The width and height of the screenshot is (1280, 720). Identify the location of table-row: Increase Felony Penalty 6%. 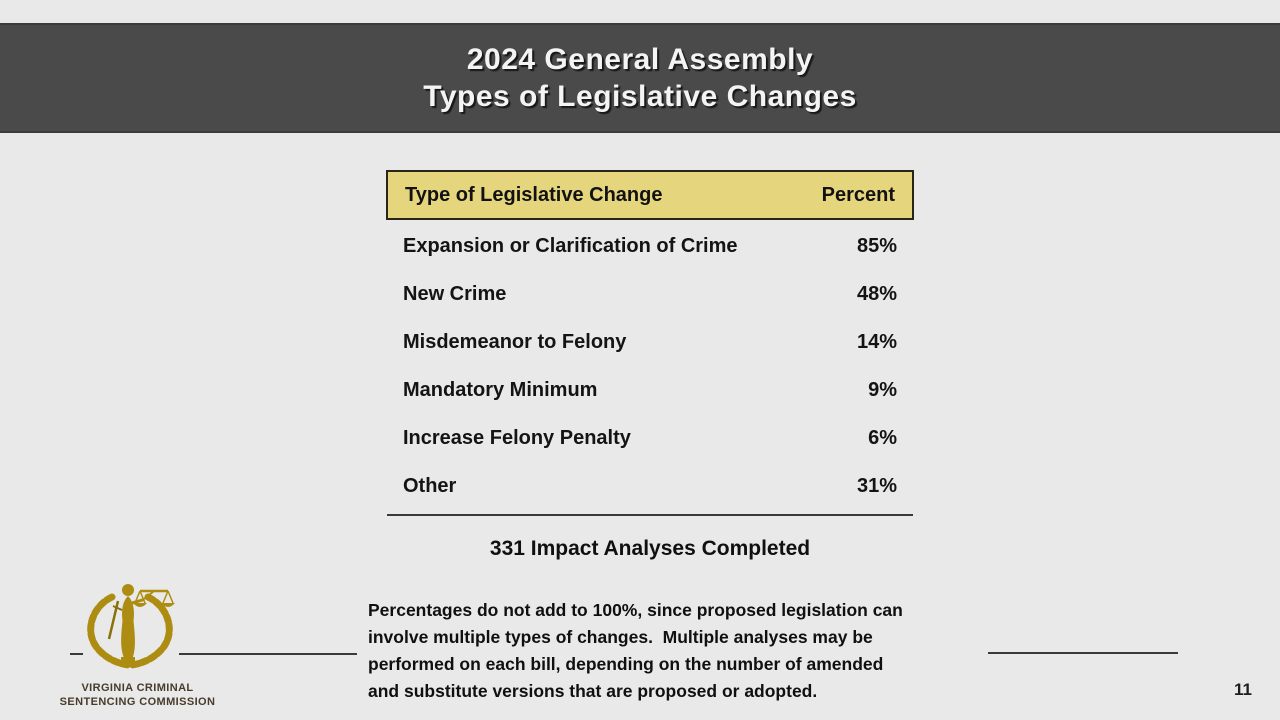
(650, 438).